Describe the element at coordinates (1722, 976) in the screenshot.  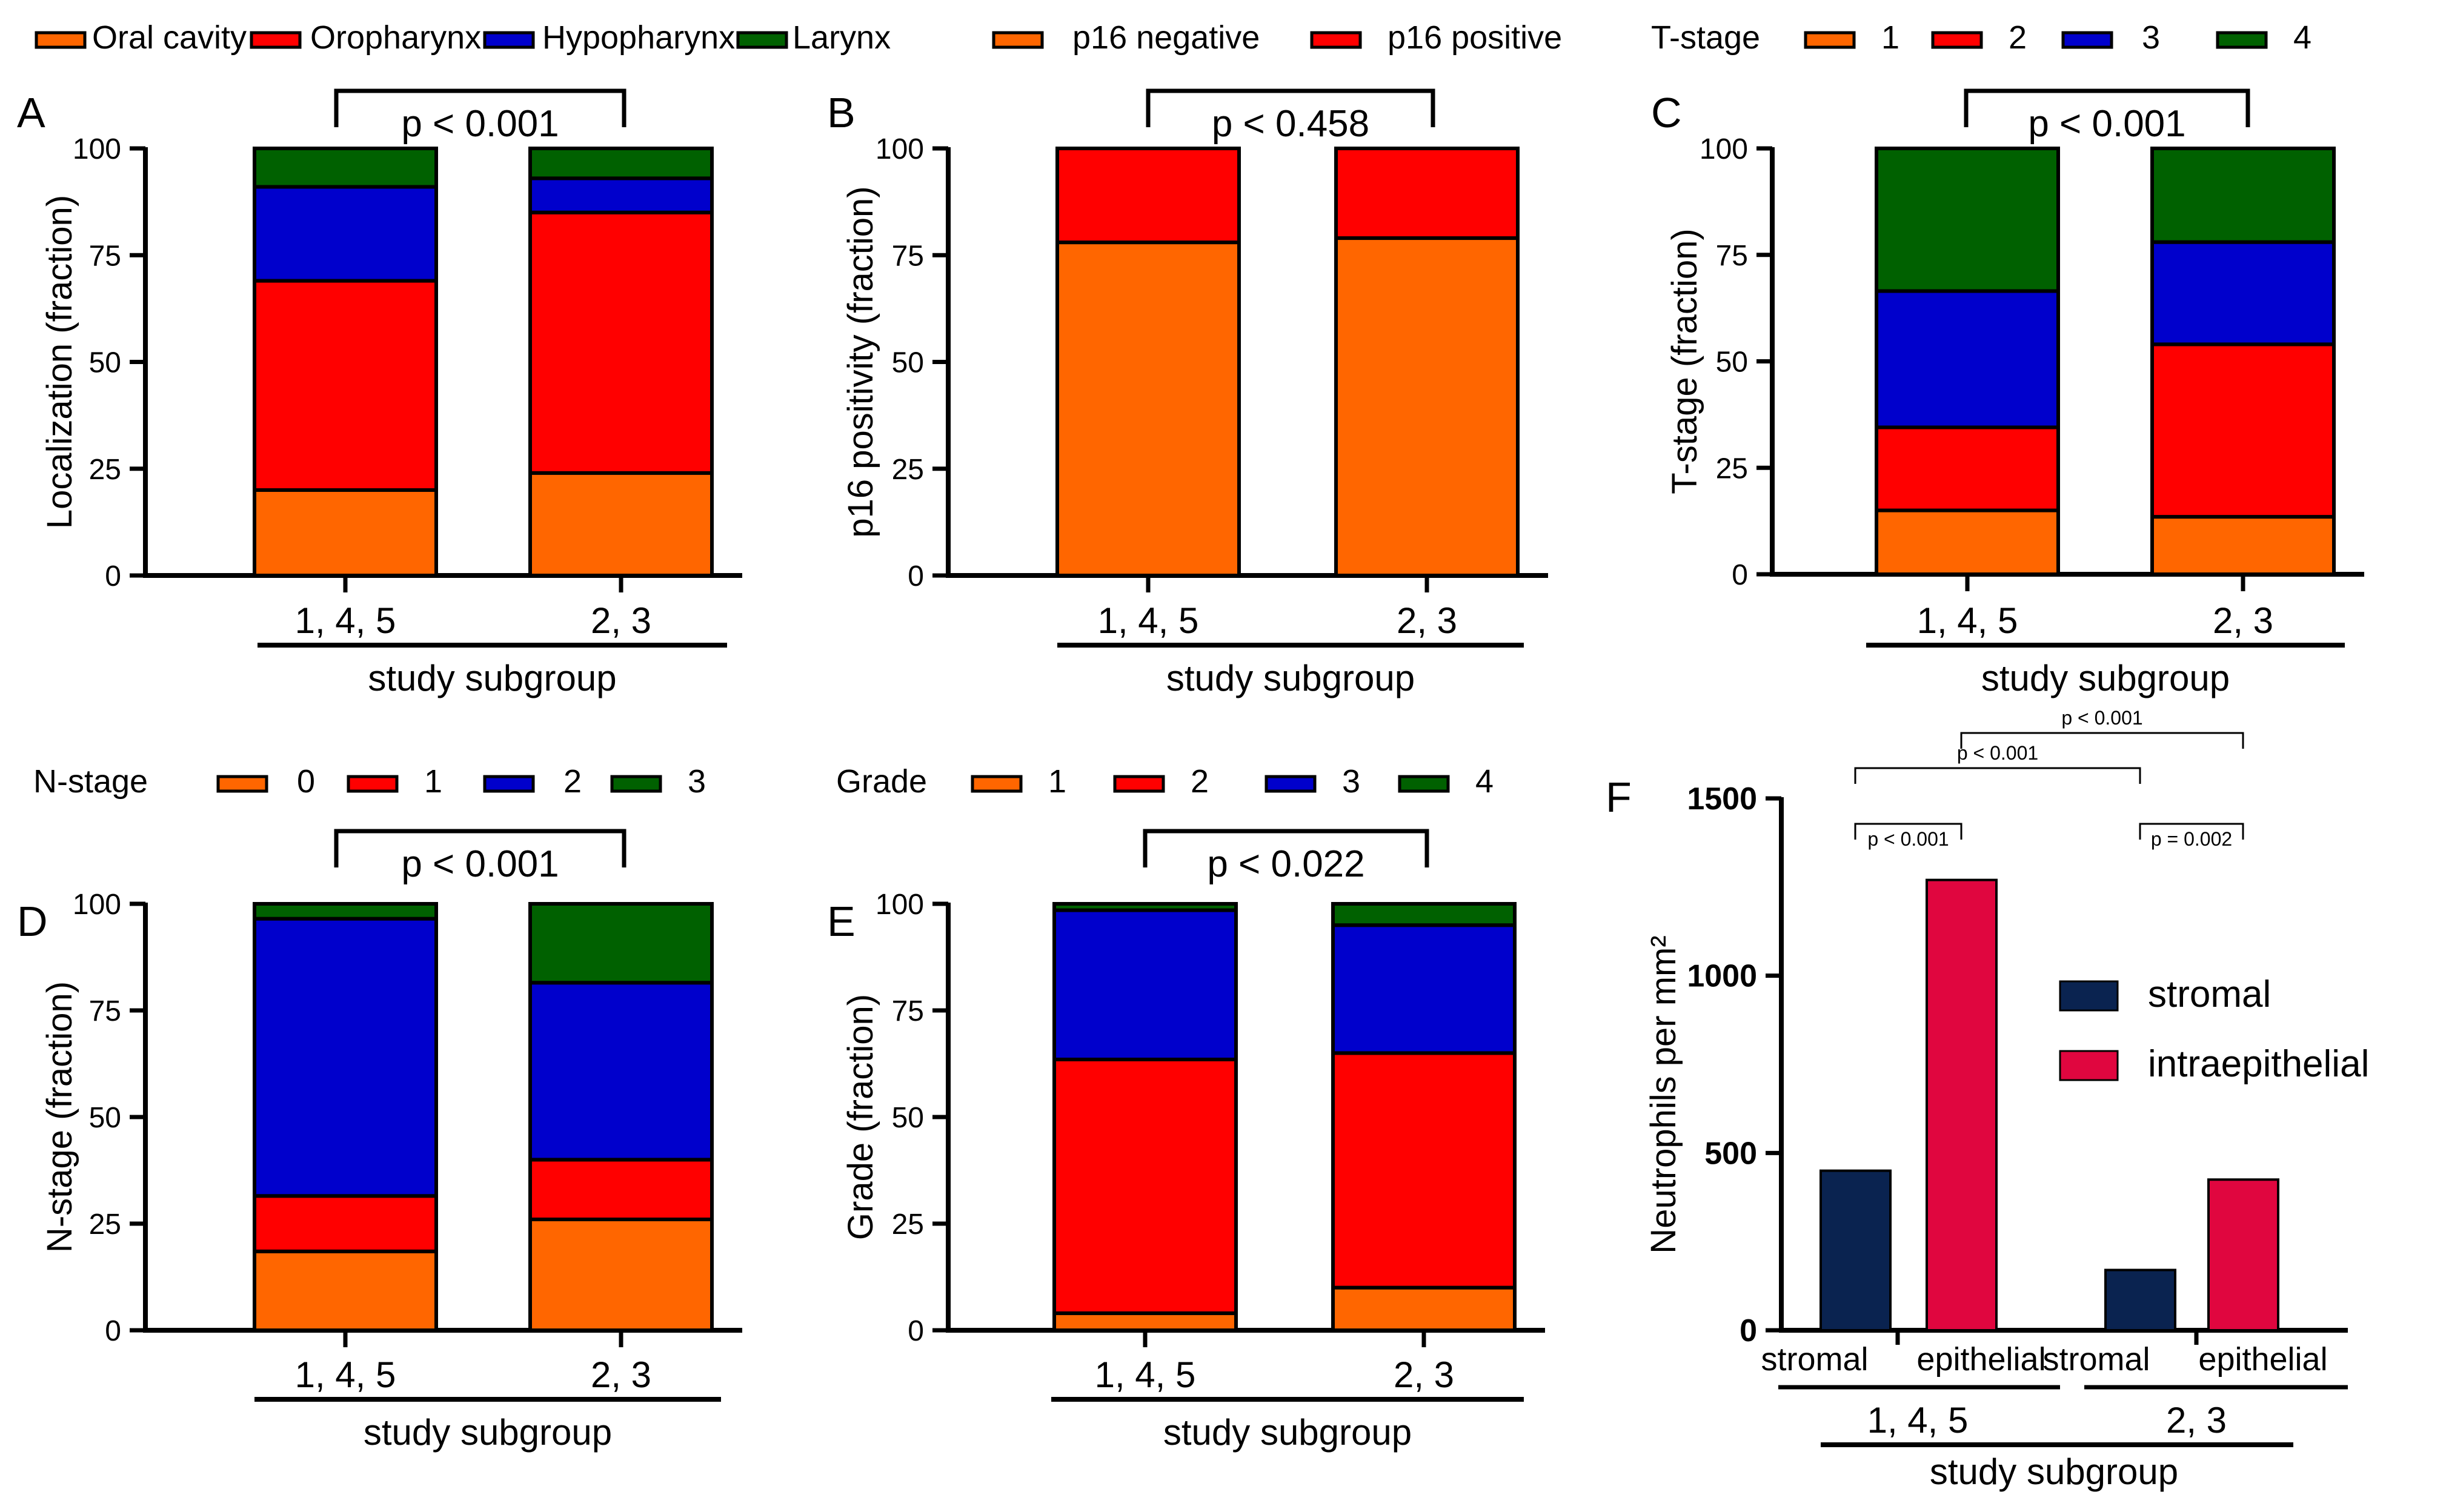
I see `y-tick-label: 1000` at that location.